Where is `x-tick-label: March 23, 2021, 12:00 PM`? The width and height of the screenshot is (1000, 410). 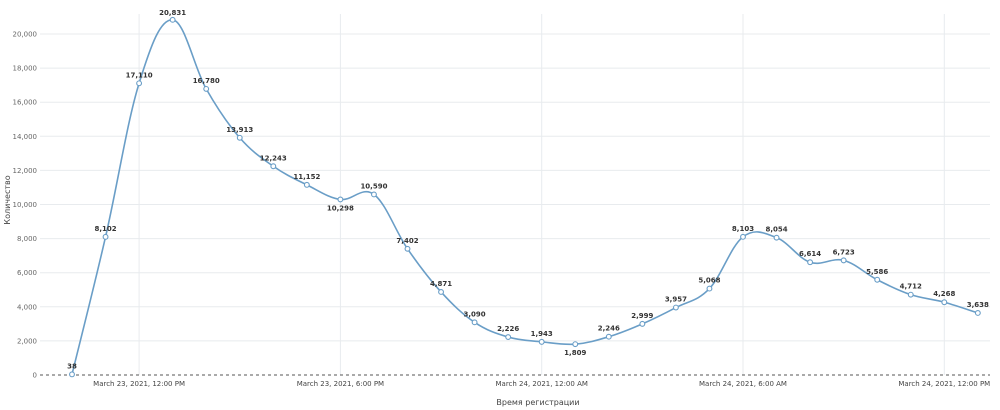
x-tick-label: March 23, 2021, 12:00 PM is located at coordinates (139, 384).